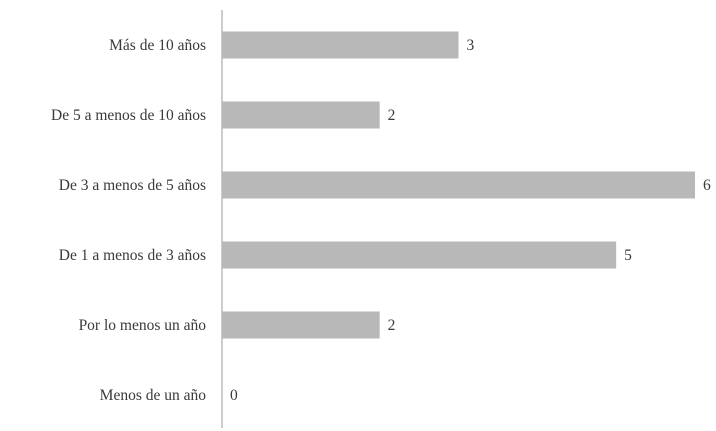 The image size is (716, 431). Describe the element at coordinates (132, 185) in the screenshot. I see `category-label: De 3 a menos de 5 años` at that location.